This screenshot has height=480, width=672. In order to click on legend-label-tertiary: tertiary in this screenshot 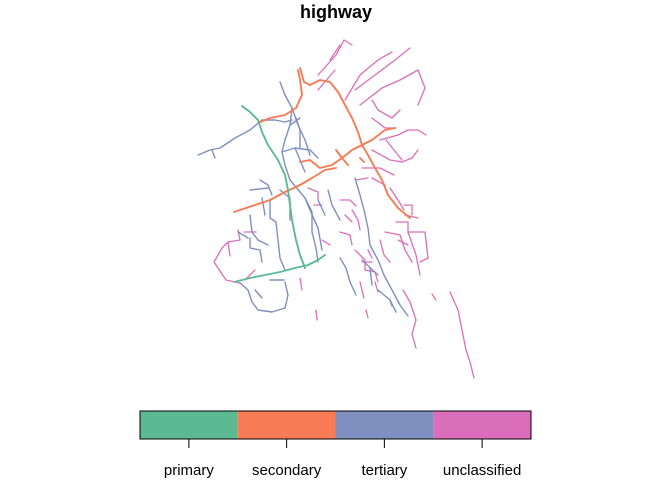, I will do `click(384, 470)`.